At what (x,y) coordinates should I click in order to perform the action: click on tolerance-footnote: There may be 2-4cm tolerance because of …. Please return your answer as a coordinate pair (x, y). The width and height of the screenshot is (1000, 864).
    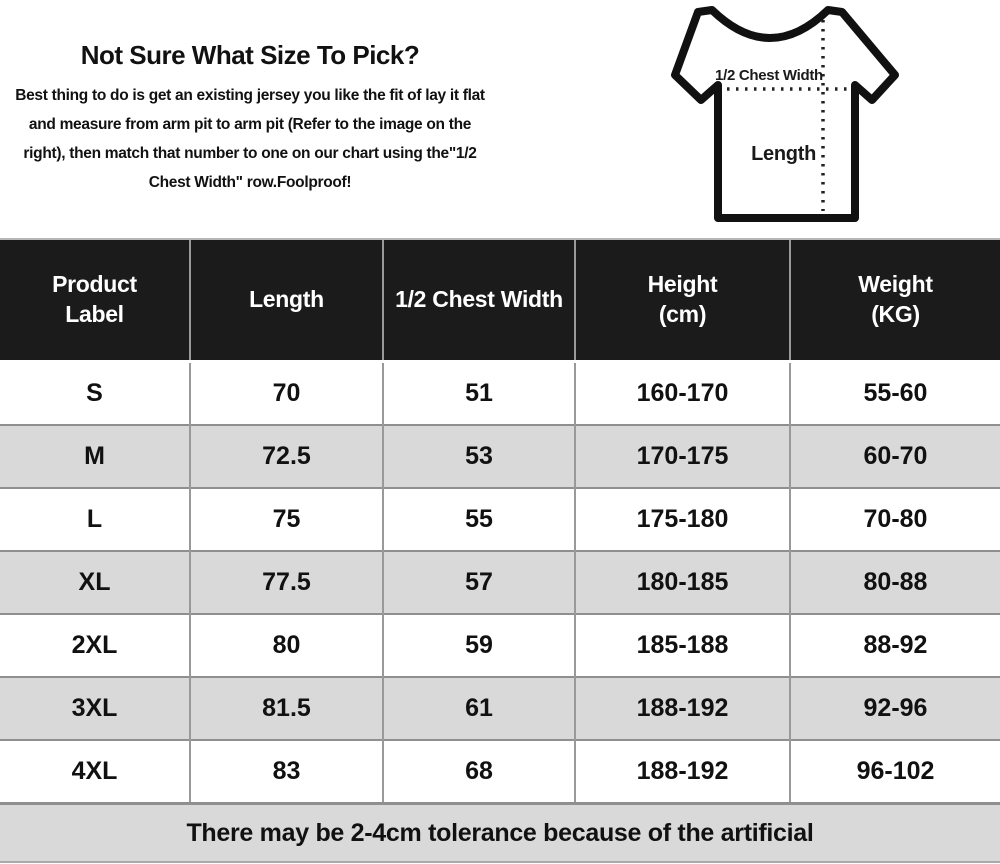
    Looking at the image, I should click on (500, 832).